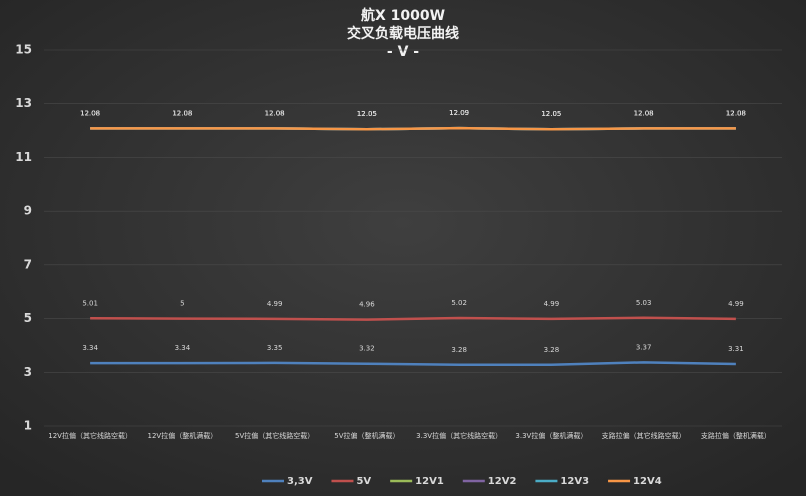  I want to click on x-tick-label: 3.3V拉偏（整机满载）, so click(551, 435).